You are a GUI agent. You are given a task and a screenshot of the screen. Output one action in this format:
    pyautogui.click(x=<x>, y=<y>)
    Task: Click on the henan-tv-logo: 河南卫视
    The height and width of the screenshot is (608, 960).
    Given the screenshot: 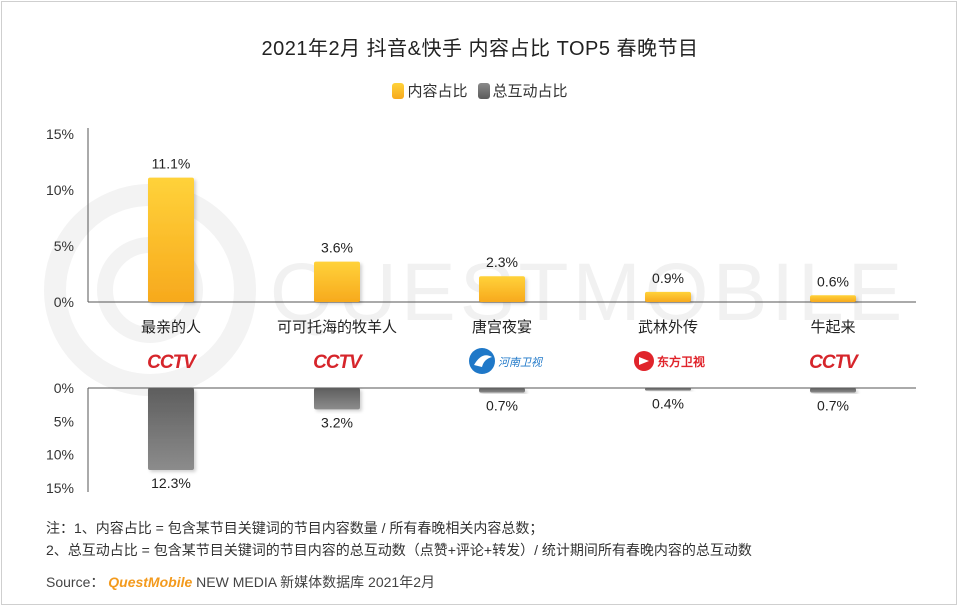 What is the action you would take?
    pyautogui.click(x=506, y=361)
    